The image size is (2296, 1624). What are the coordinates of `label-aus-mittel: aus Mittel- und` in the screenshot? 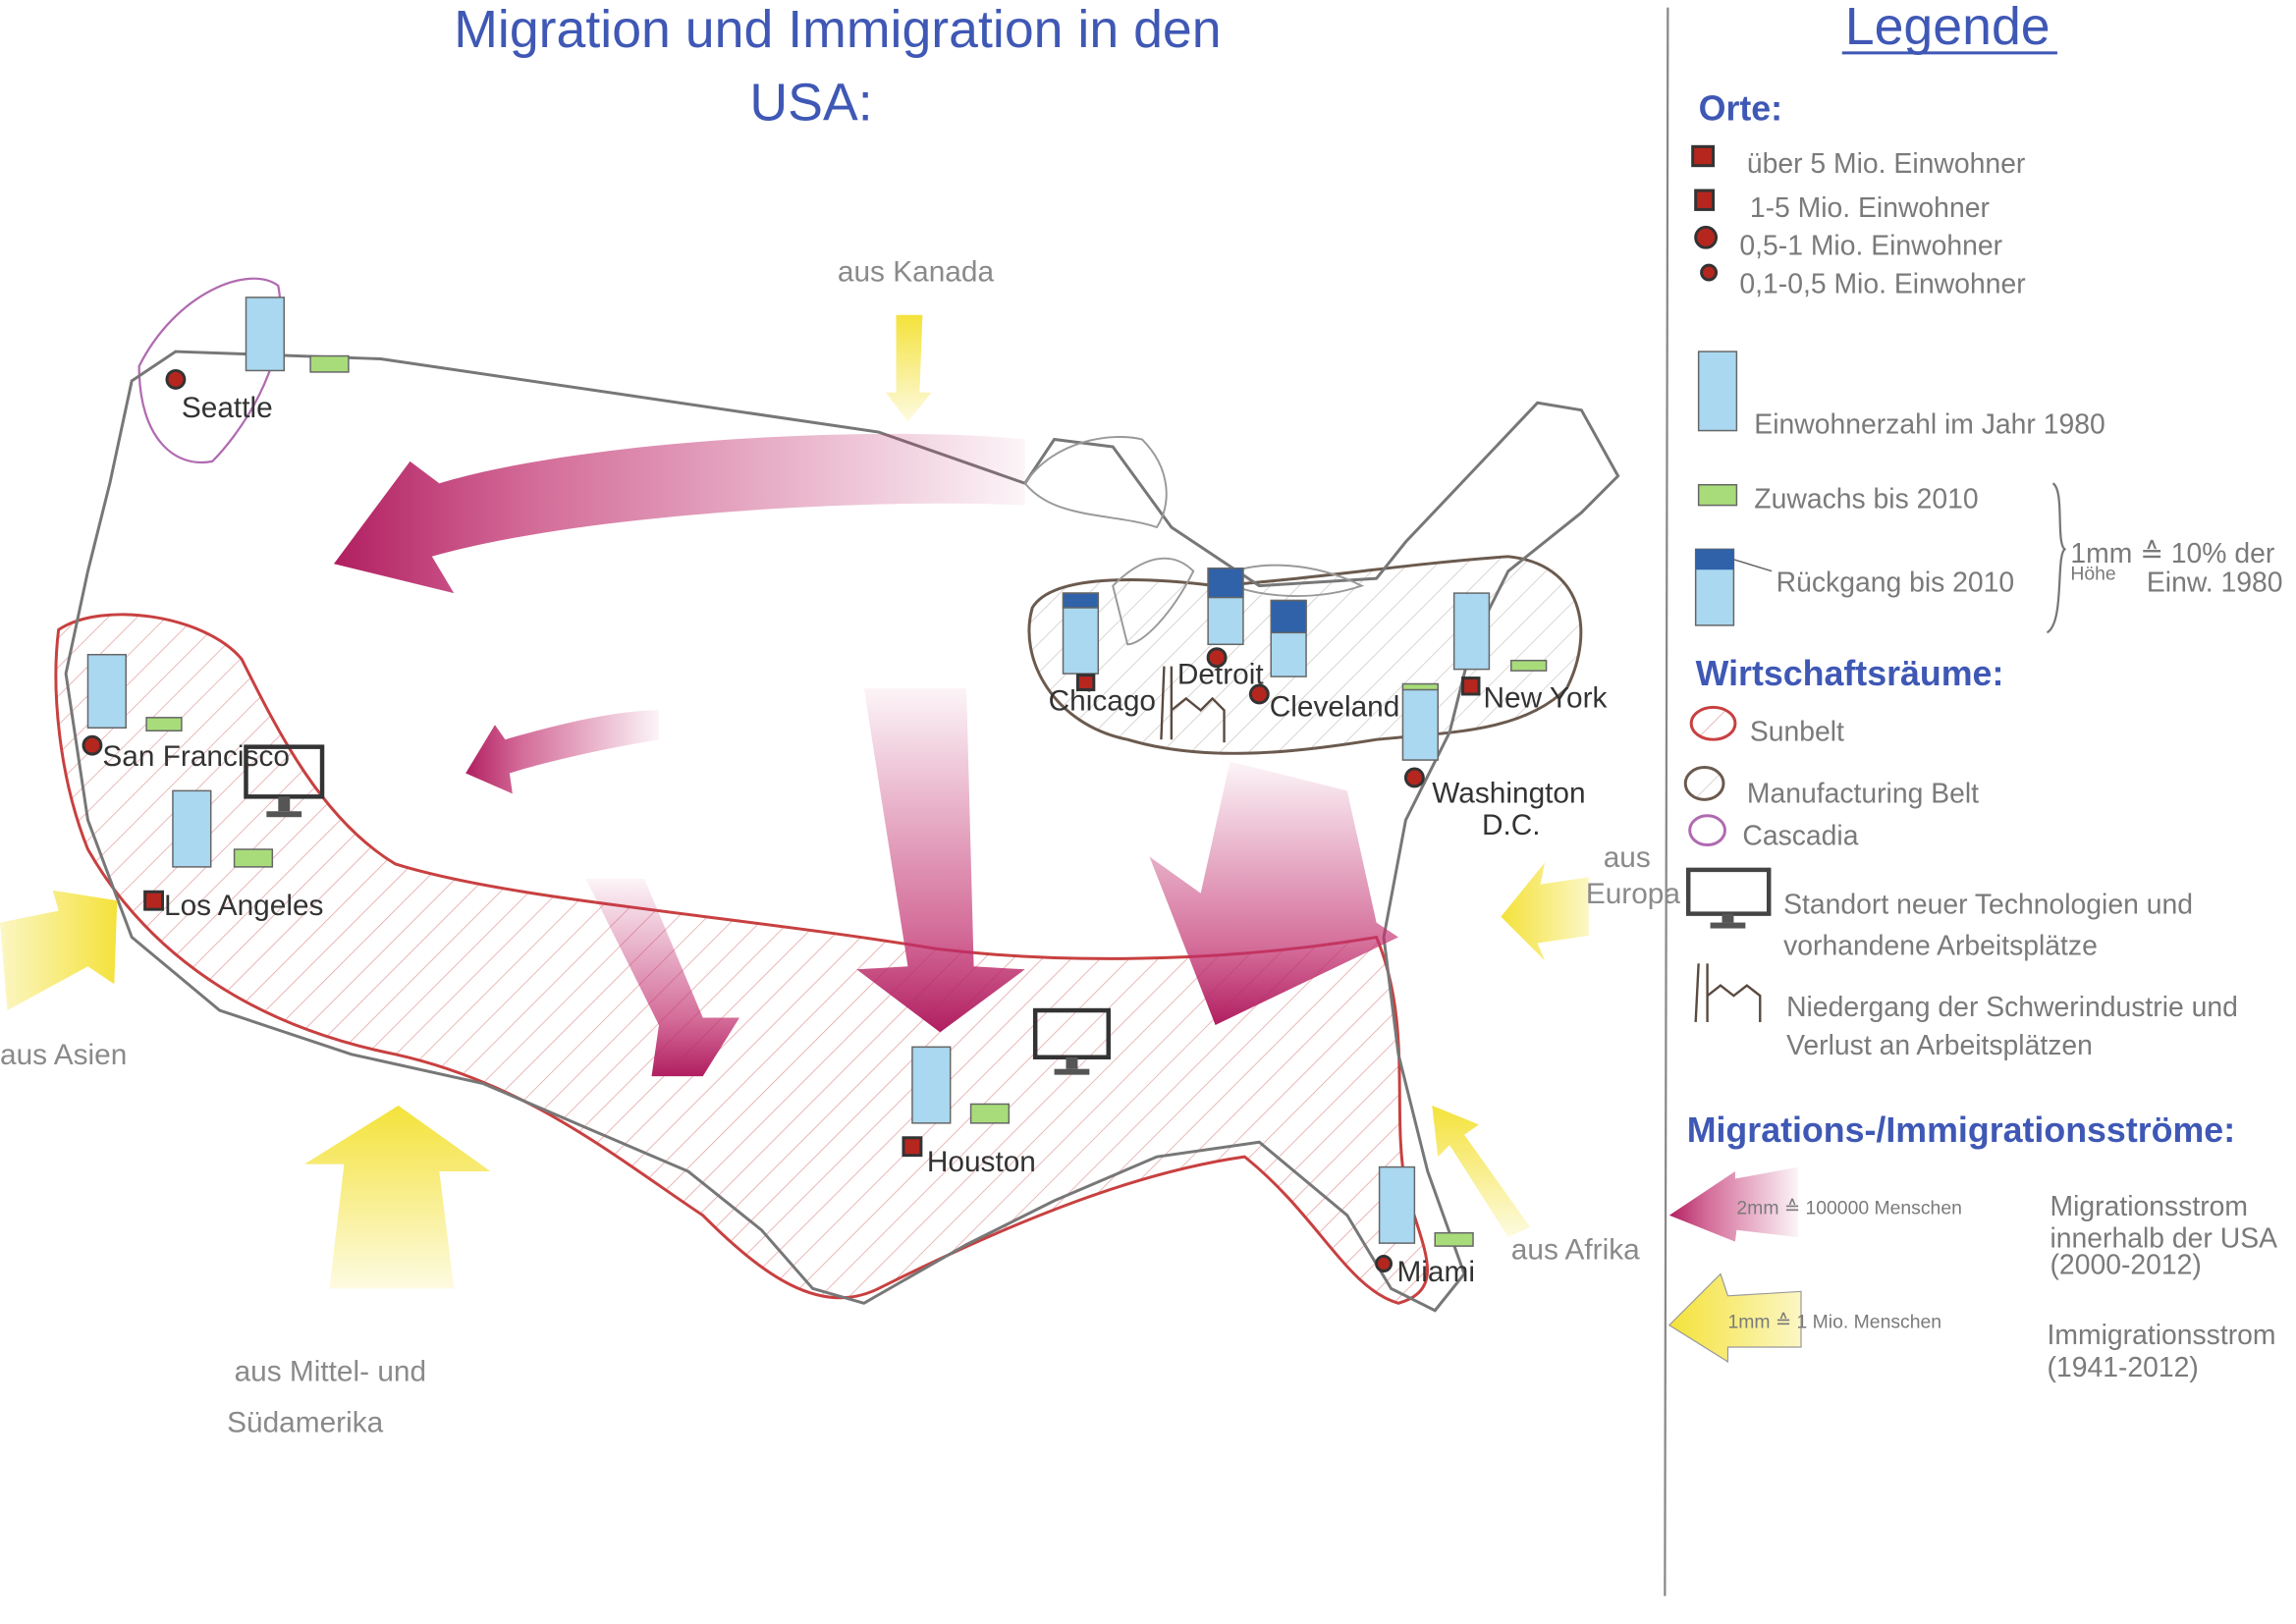 It's located at (331, 1371).